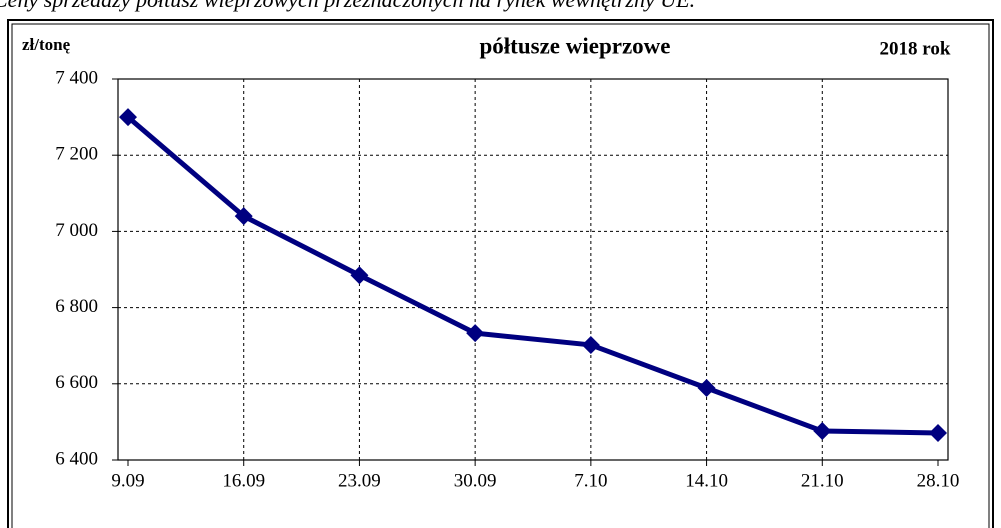  What do you see at coordinates (822, 480) in the screenshot?
I see `x-tick-label: 21.10` at bounding box center [822, 480].